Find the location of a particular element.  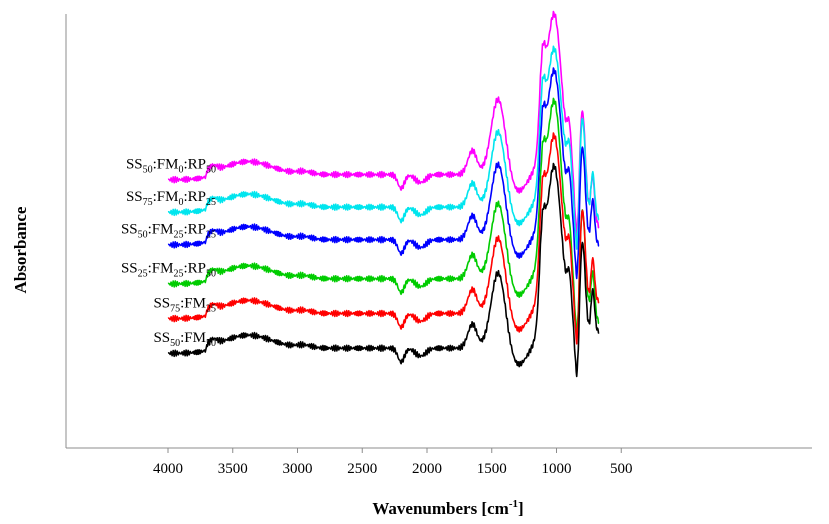

series-label: SS75:FM0:RP25 is located at coordinates (171, 198).